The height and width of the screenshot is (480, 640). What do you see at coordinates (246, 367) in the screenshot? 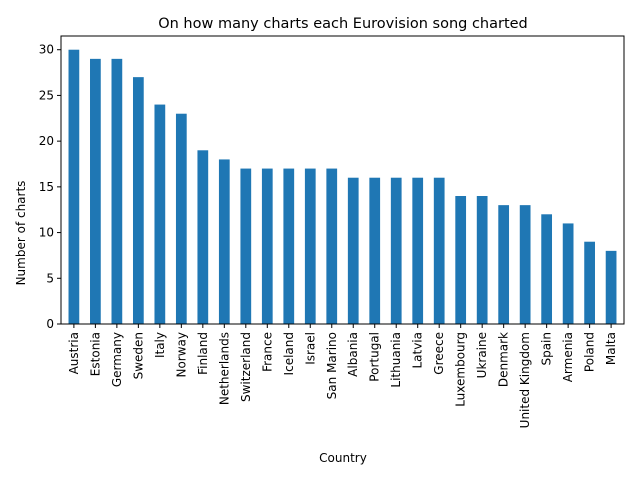
I see `x-tick-label: Switzerland` at bounding box center [246, 367].